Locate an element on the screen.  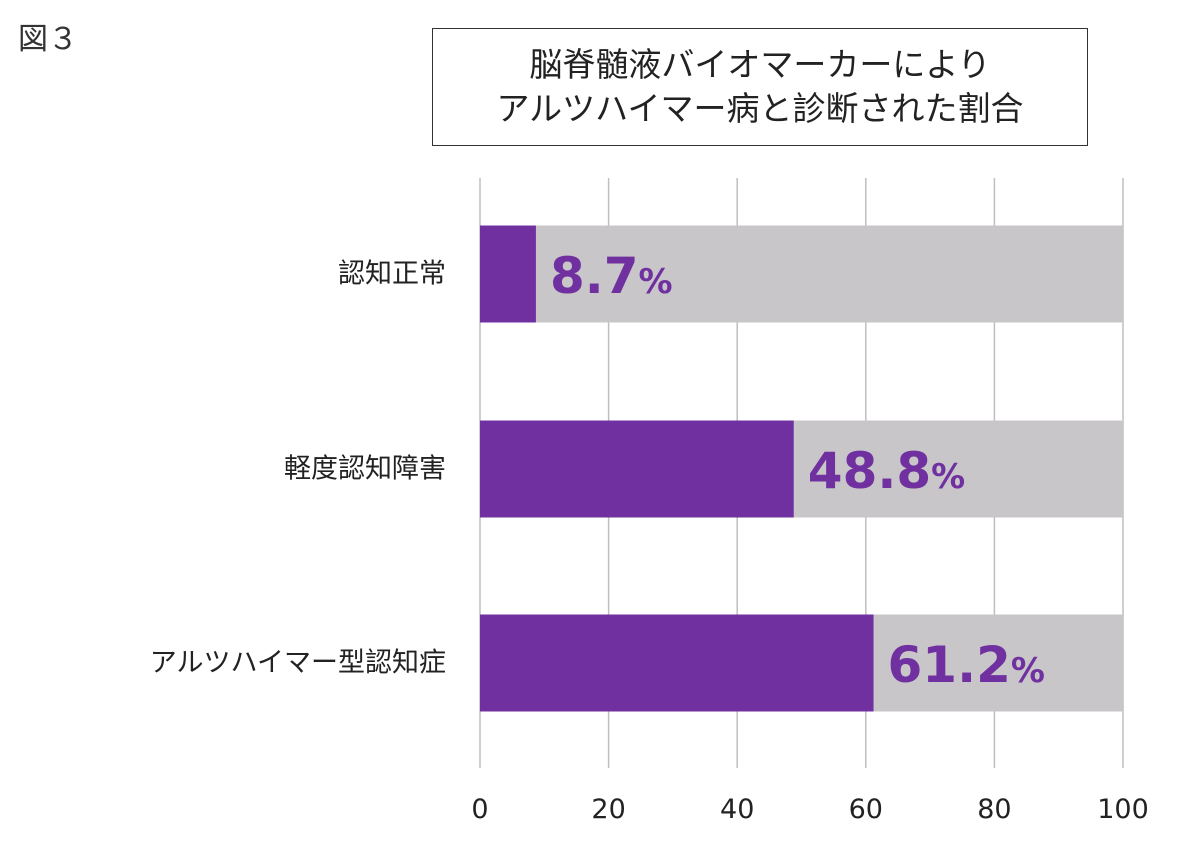
data-label-value-2: 61.2 is located at coordinates (949, 665).